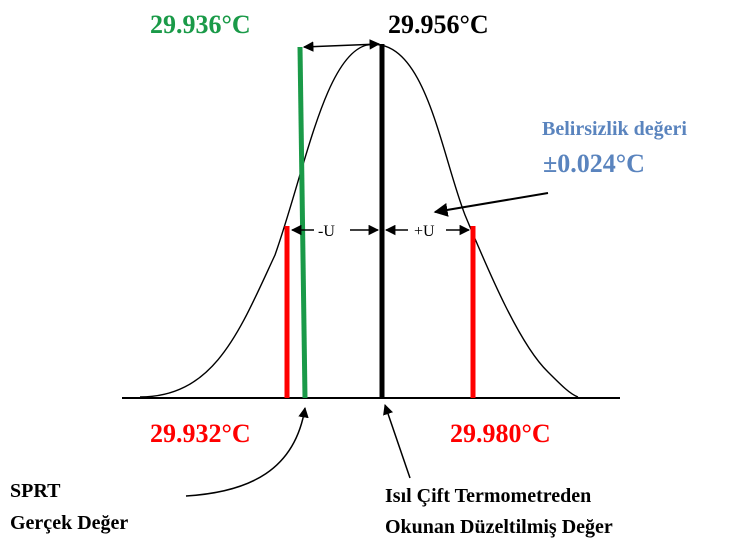 The width and height of the screenshot is (739, 548). I want to click on green-value-label: 29.936°C, so click(200, 24).